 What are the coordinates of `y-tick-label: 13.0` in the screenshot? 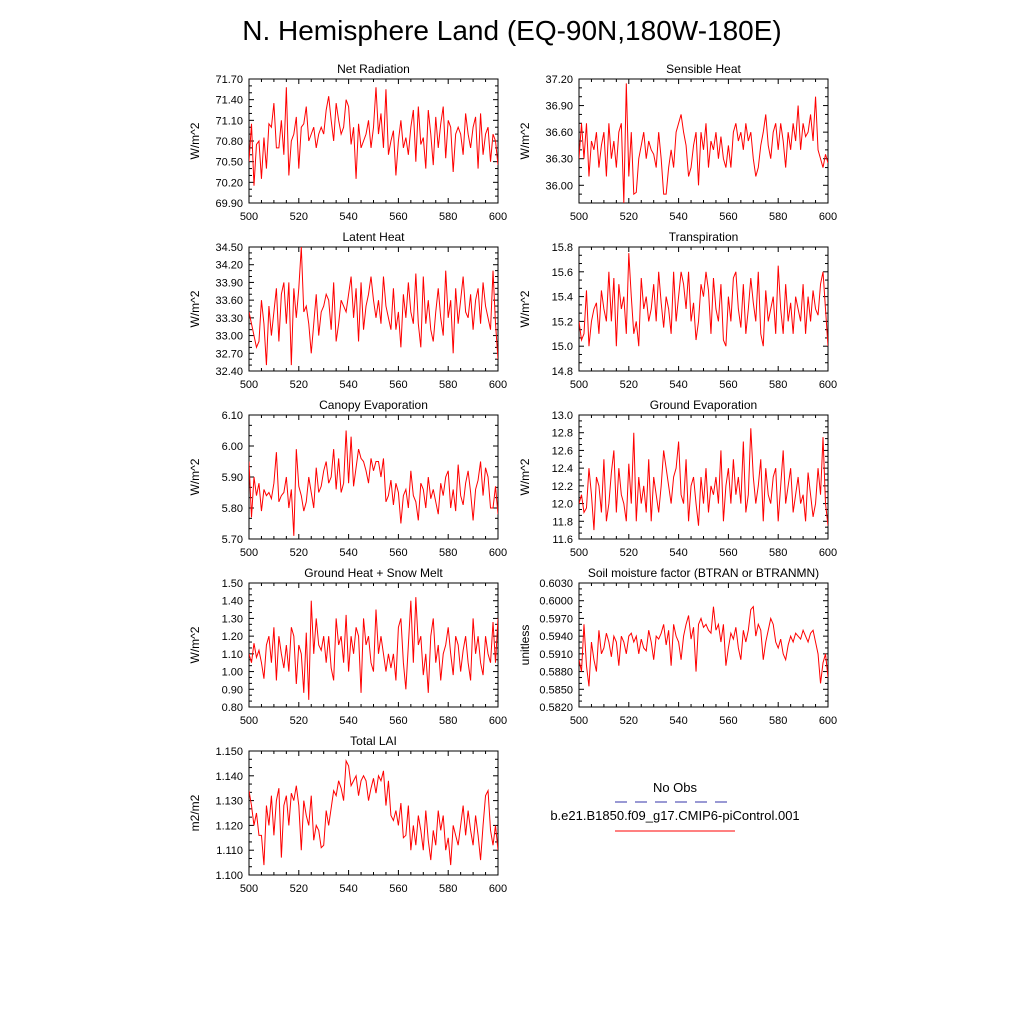 It's located at (562, 416).